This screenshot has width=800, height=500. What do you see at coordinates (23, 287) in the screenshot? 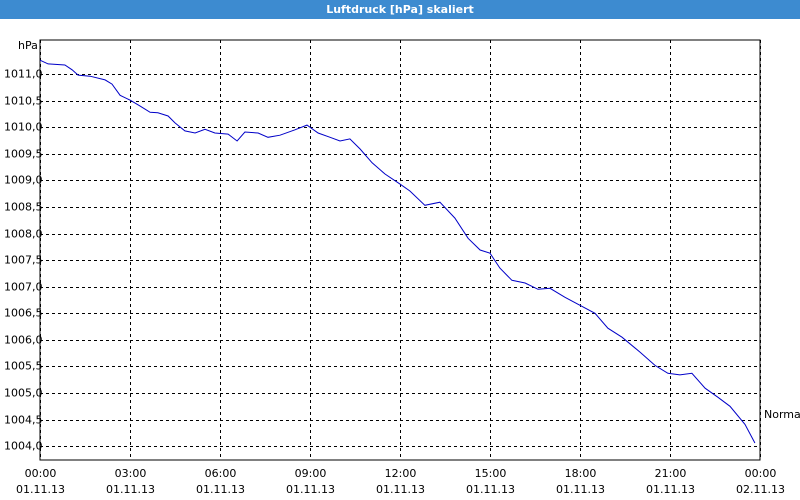
I see `y-tick-label: 1007,0` at bounding box center [23, 287].